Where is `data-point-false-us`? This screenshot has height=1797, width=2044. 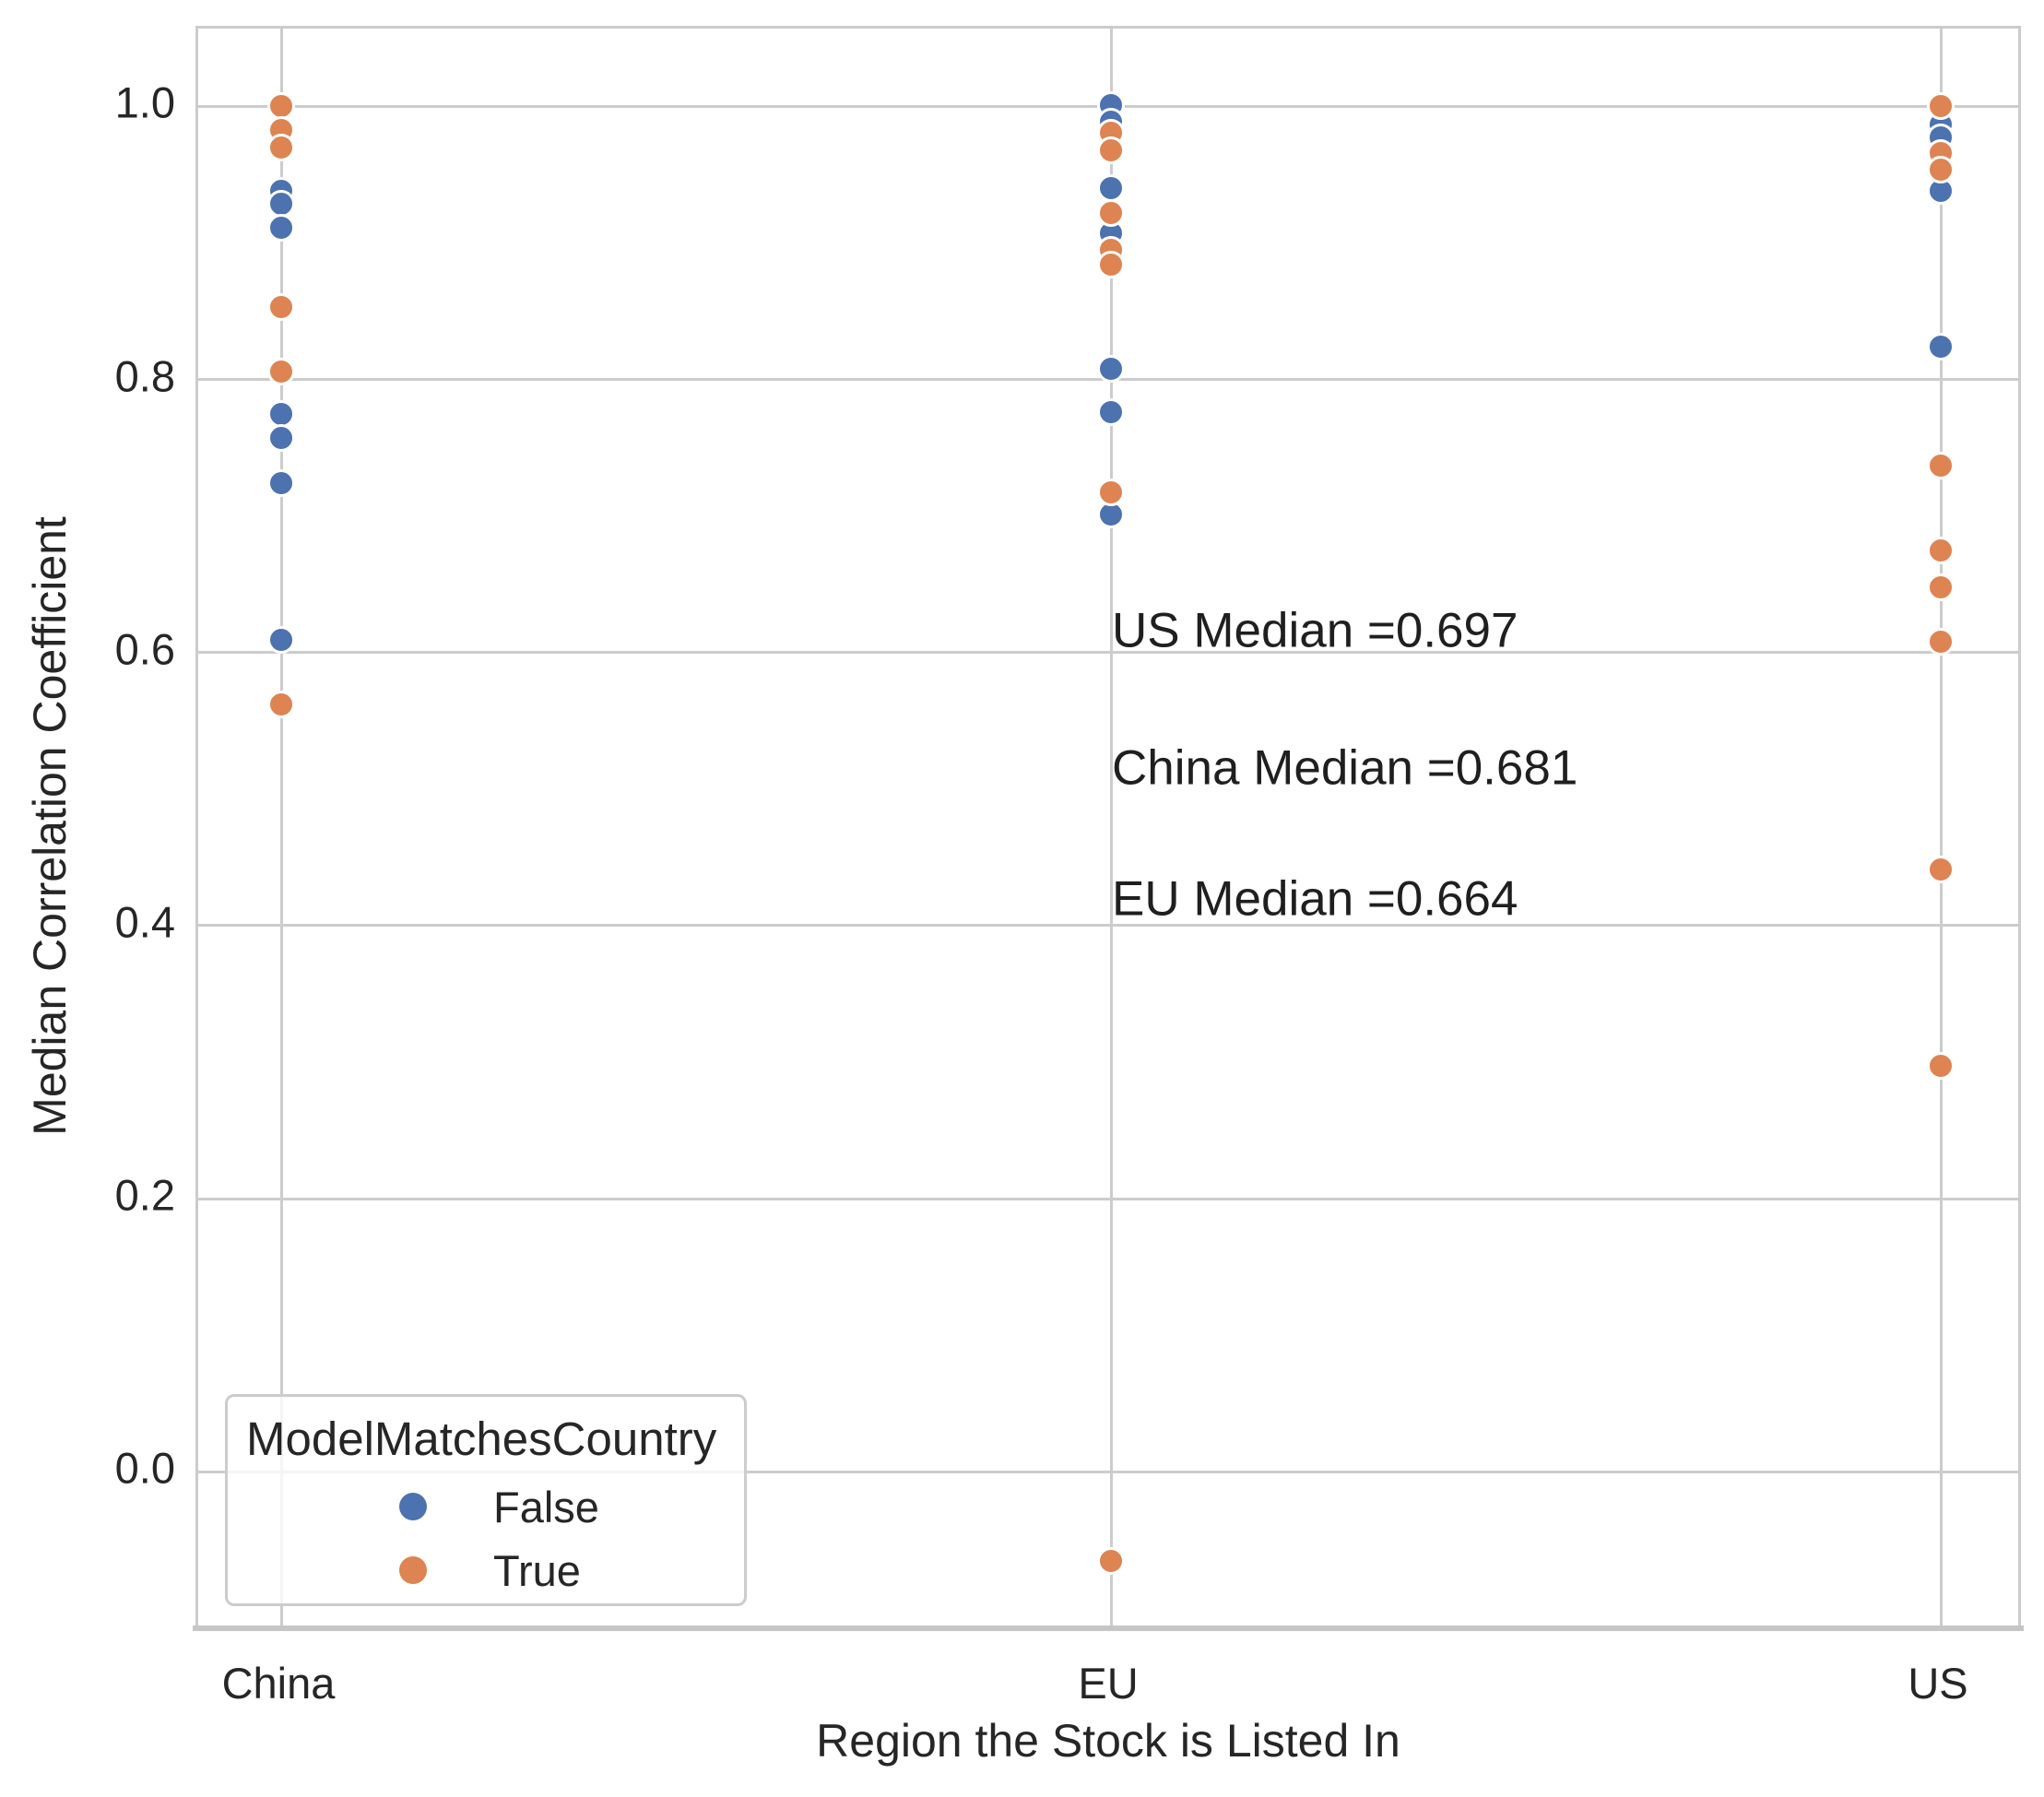
data-point-false-us is located at coordinates (1941, 347).